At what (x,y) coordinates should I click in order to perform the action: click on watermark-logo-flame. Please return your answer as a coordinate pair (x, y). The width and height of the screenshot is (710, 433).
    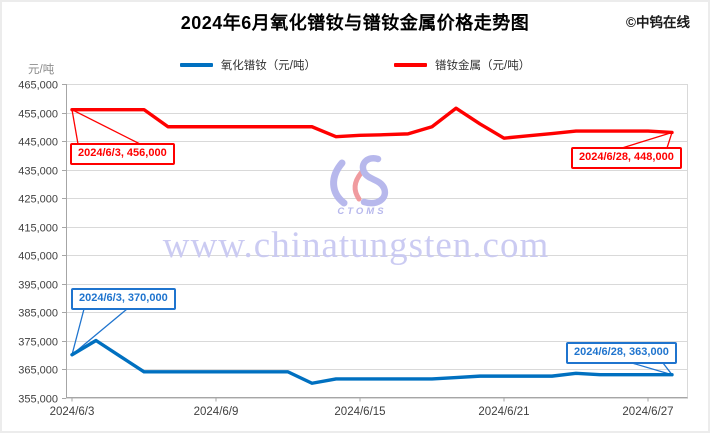
    Looking at the image, I should click on (358, 186).